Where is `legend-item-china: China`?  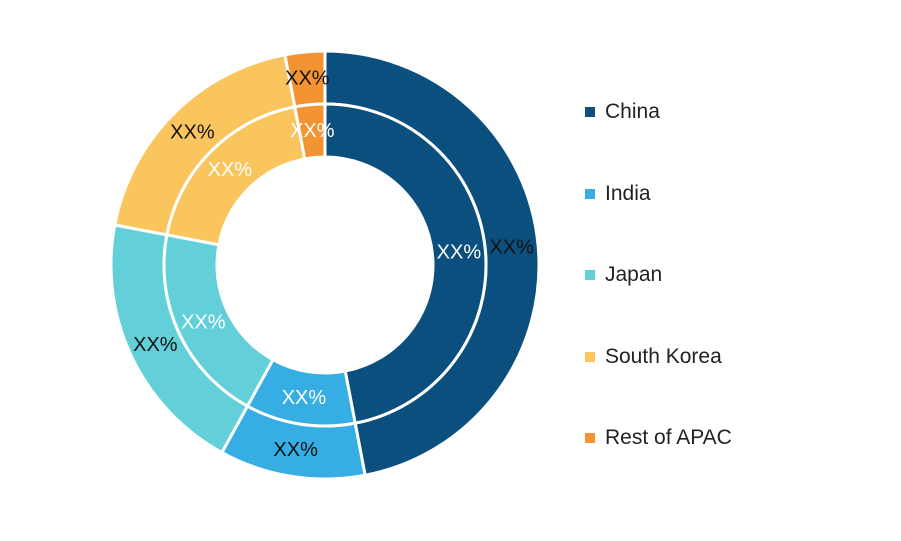
legend-item-china: China is located at coordinates (658, 112).